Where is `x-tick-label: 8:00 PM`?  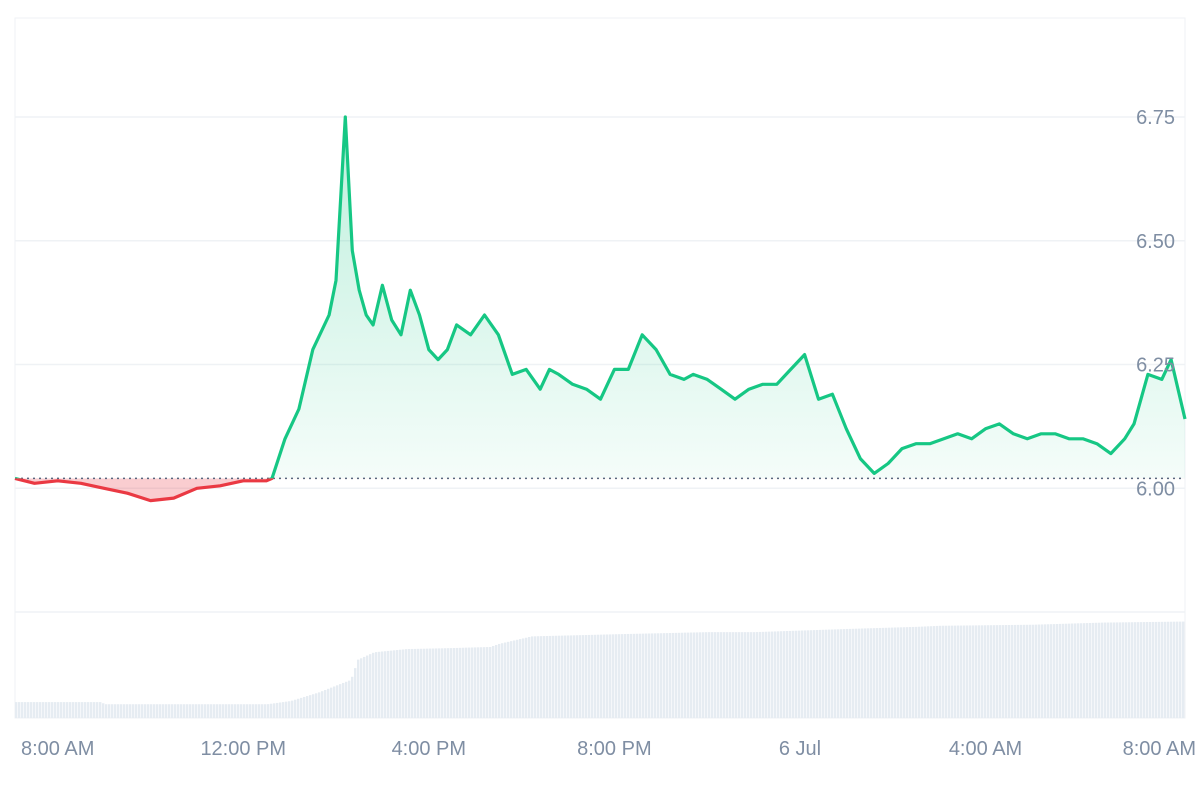
x-tick-label: 8:00 PM is located at coordinates (614, 749).